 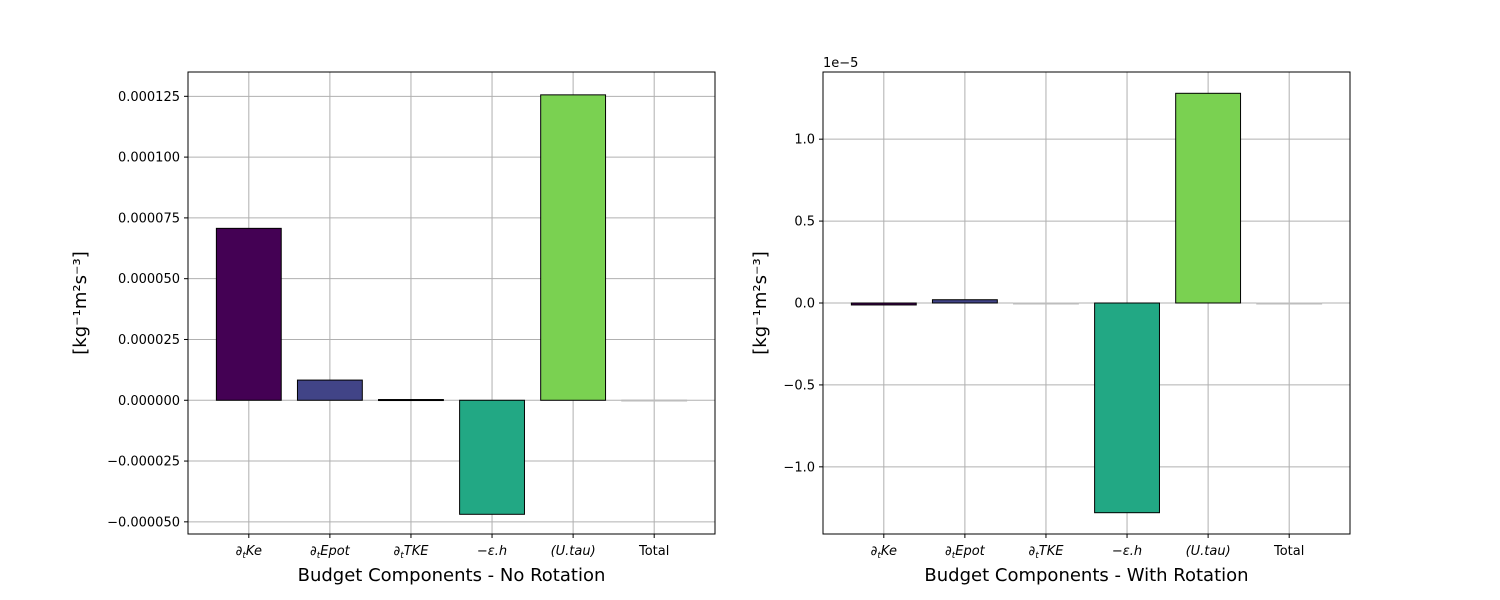 What do you see at coordinates (149, 340) in the screenshot?
I see `y-tick-label: 0.000025` at bounding box center [149, 340].